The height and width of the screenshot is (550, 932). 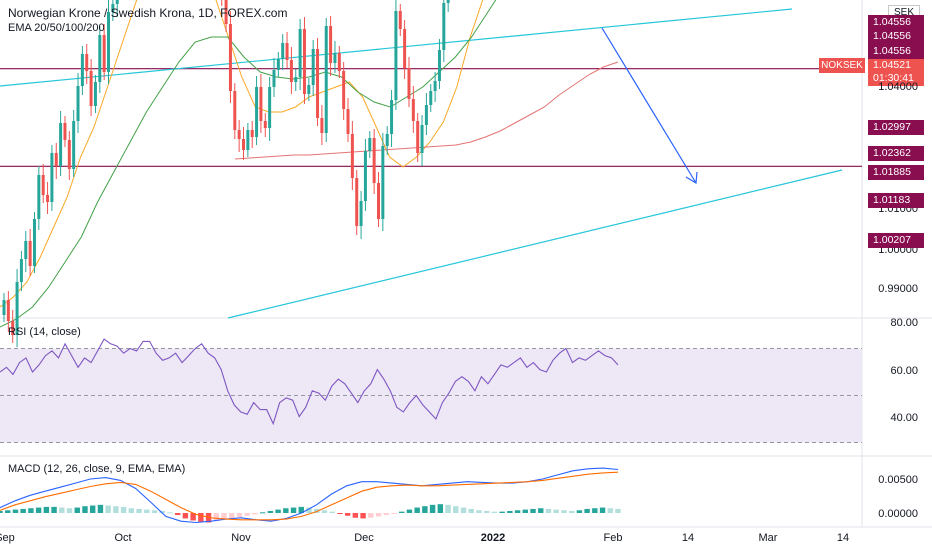 I want to click on rsi-line, so click(x=309, y=382).